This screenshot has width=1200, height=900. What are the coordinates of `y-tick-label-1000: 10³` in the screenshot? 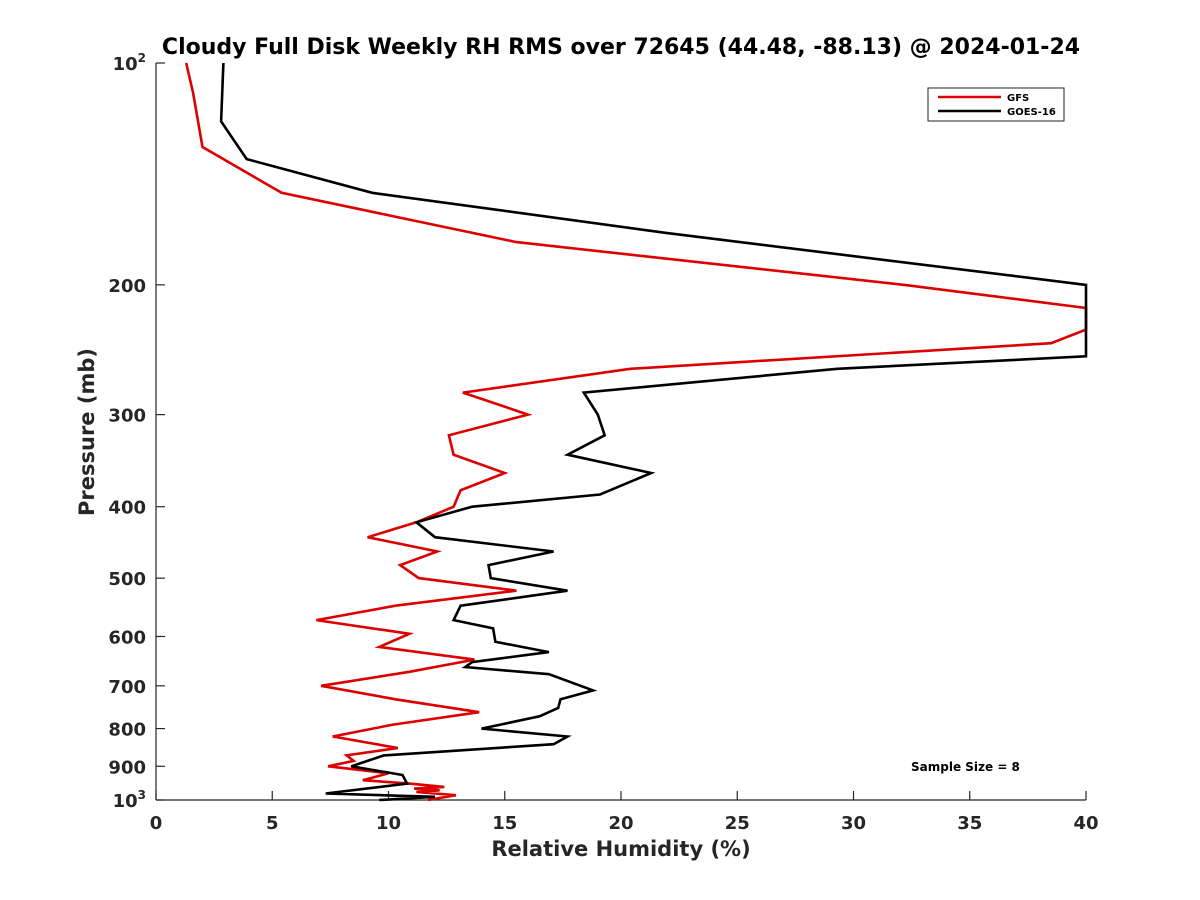 It's located at (129, 800).